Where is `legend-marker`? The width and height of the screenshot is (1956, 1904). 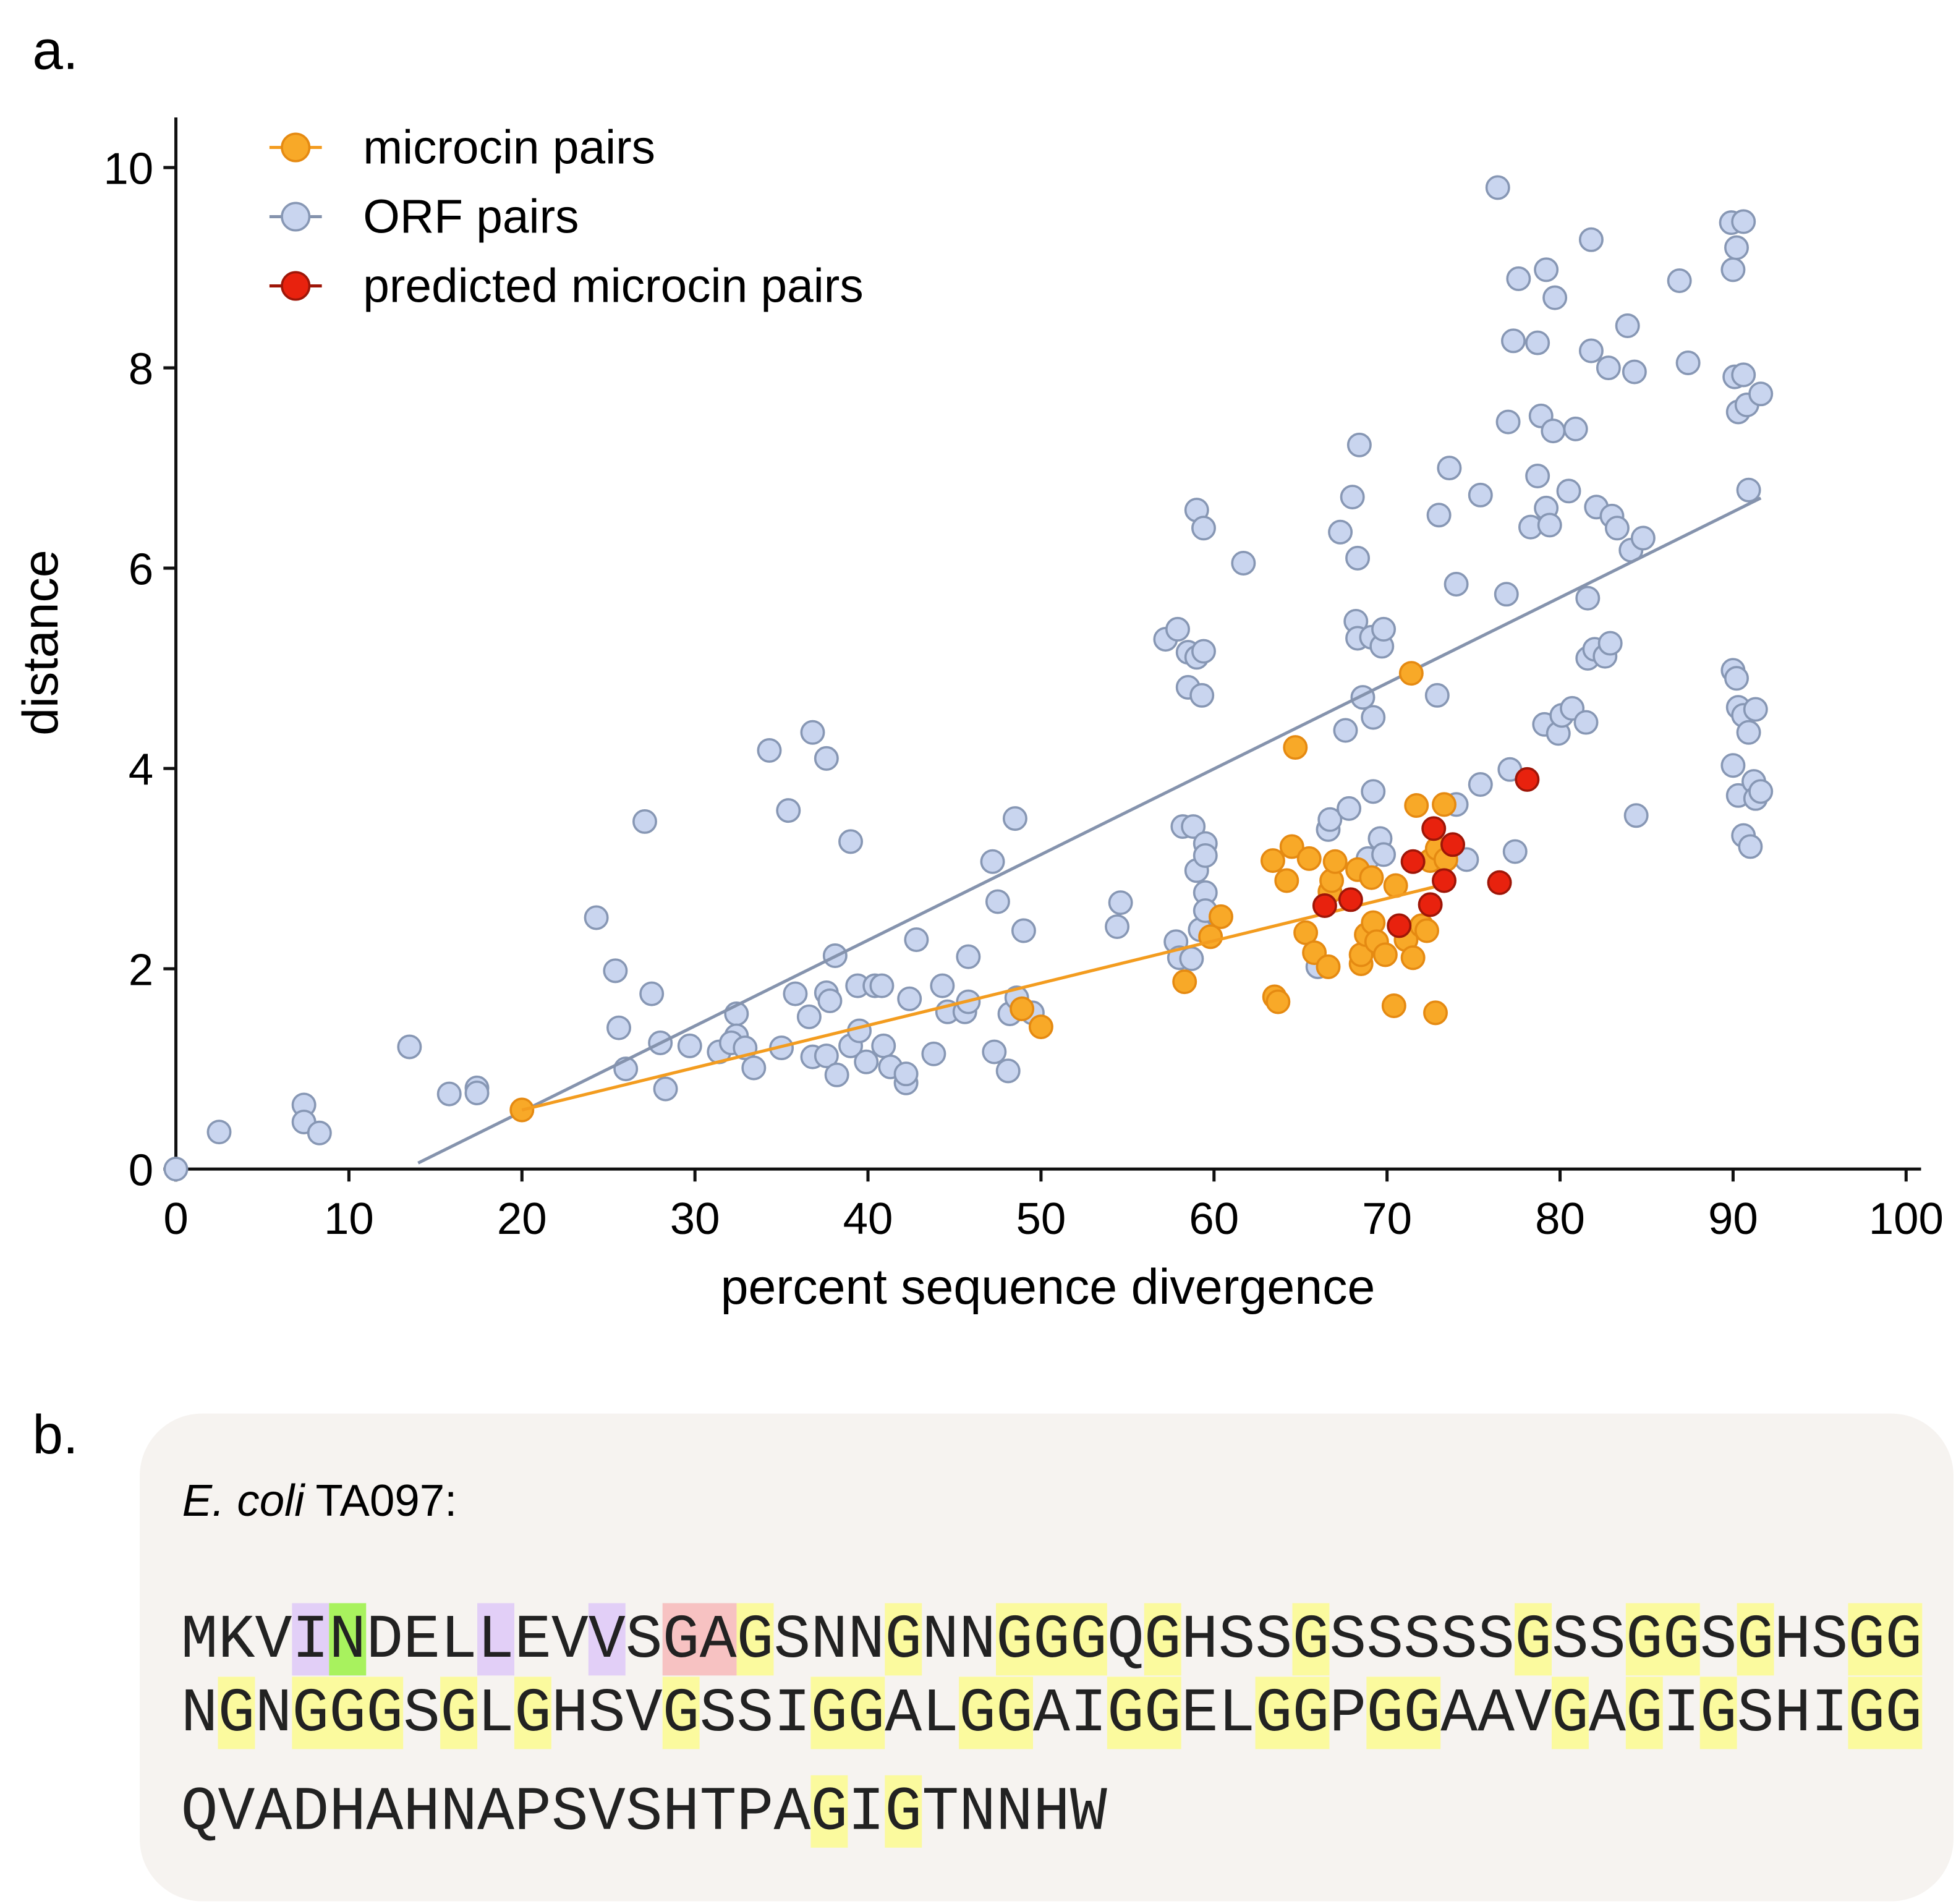
legend-marker is located at coordinates (296, 217).